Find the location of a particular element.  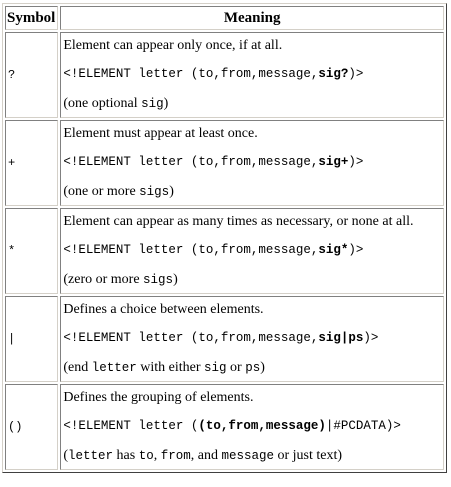

row-description: Element must appear at least once. is located at coordinates (160, 133).